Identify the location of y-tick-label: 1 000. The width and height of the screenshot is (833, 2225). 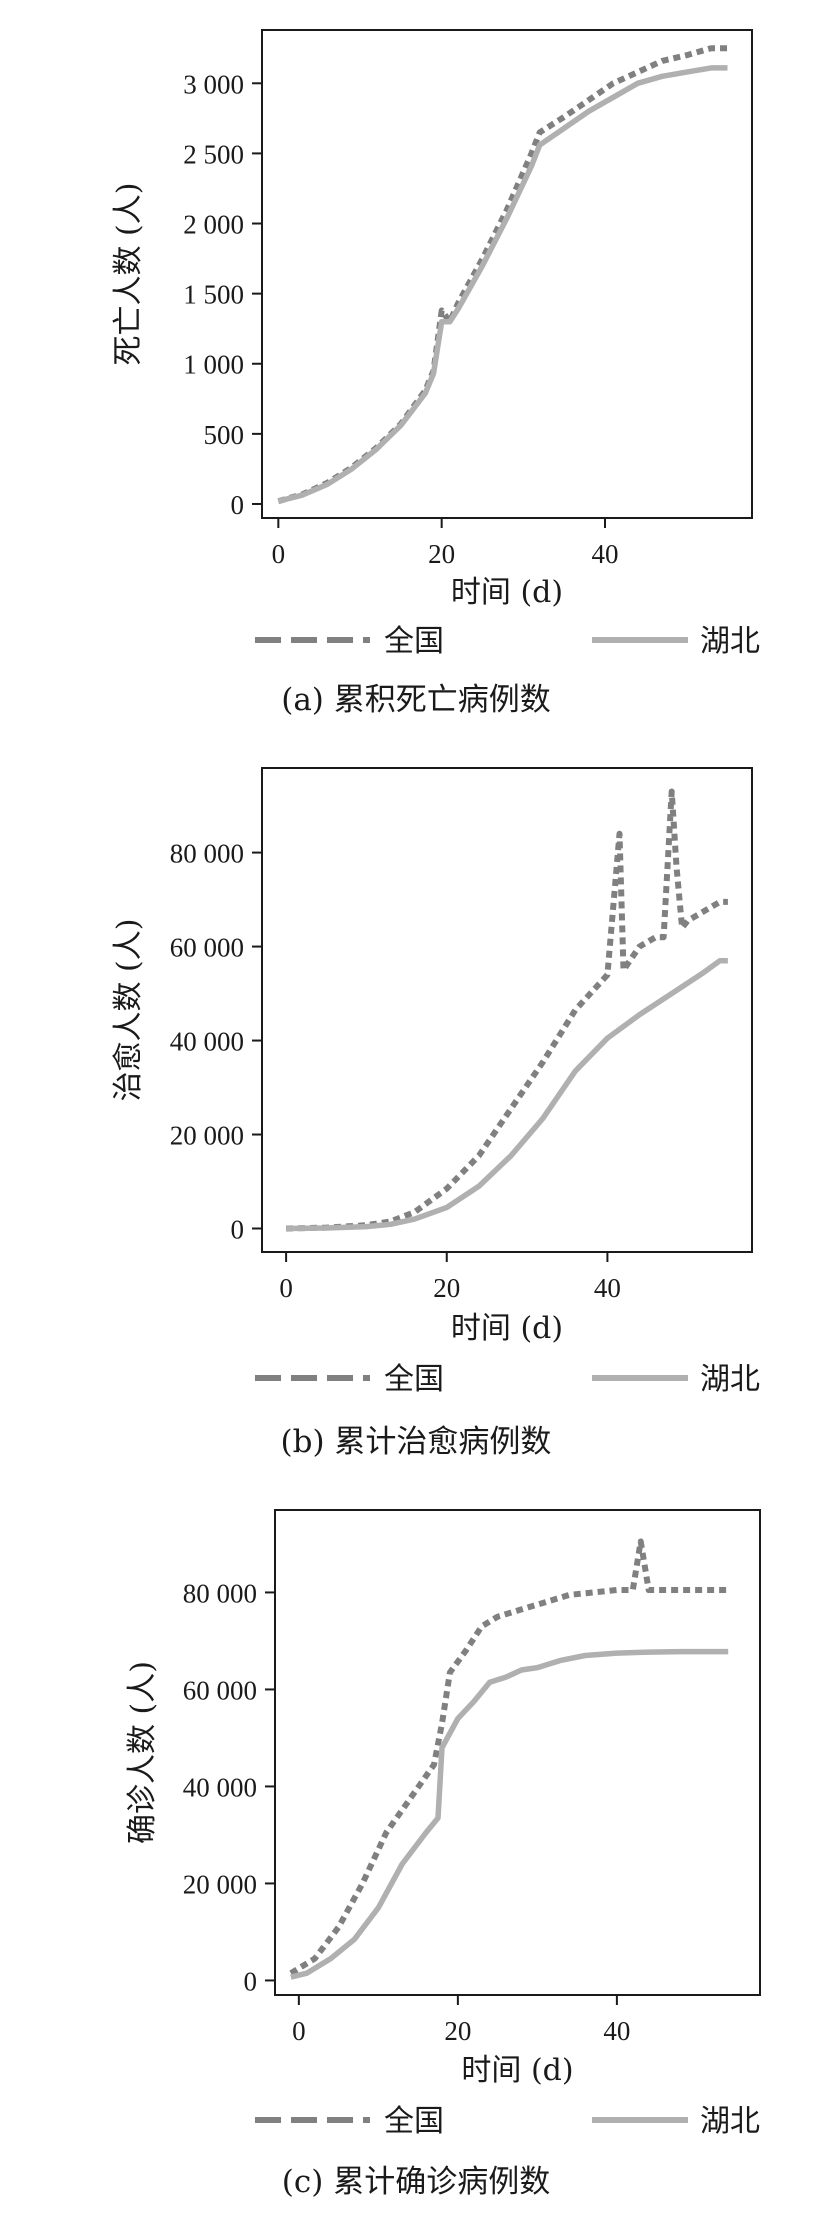
(213, 365).